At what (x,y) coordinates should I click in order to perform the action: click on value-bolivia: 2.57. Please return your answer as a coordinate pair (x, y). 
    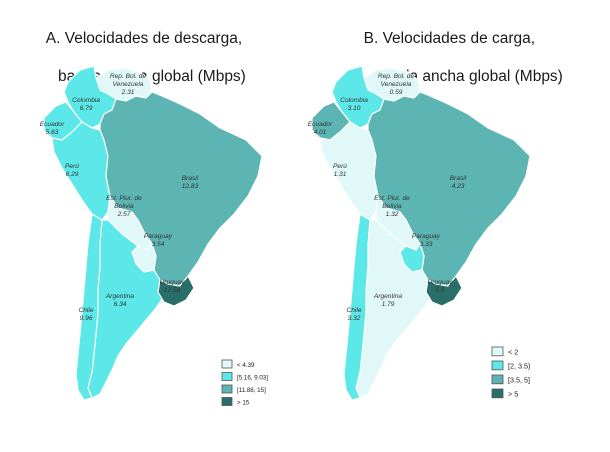
    Looking at the image, I should click on (124, 214).